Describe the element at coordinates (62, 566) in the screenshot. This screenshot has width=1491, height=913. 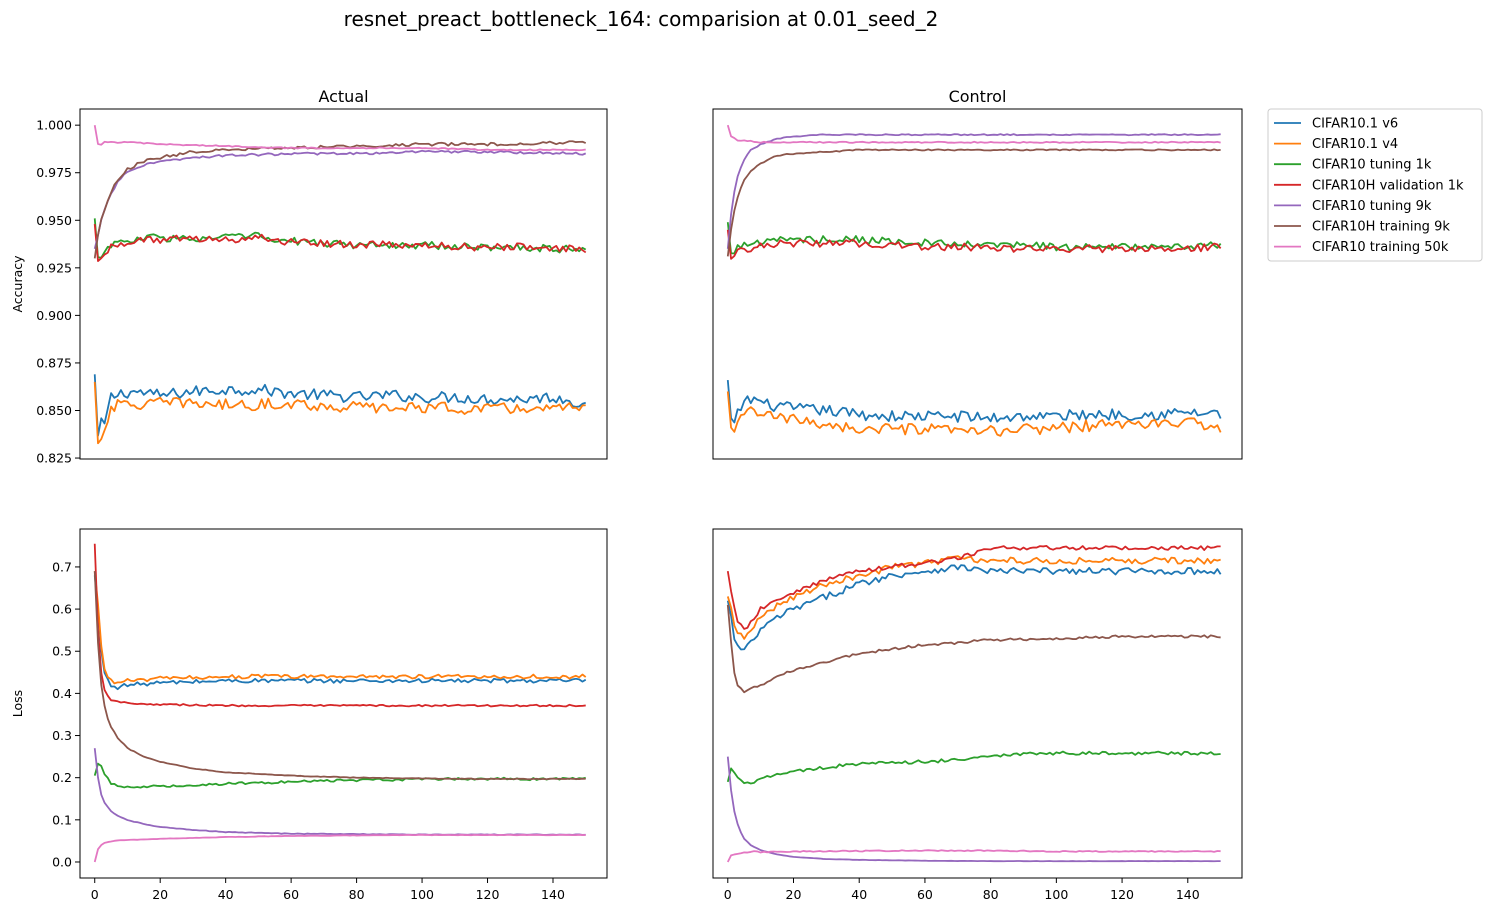
I see `y-tick-label: 0.7` at that location.